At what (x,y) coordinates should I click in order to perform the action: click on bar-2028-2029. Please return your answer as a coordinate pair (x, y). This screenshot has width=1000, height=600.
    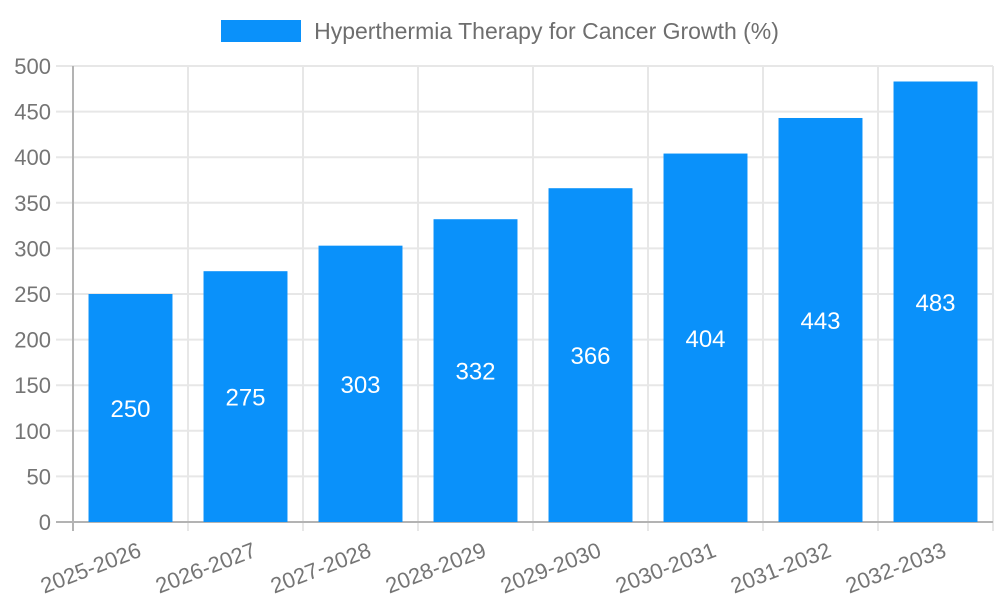
    Looking at the image, I should click on (475, 370).